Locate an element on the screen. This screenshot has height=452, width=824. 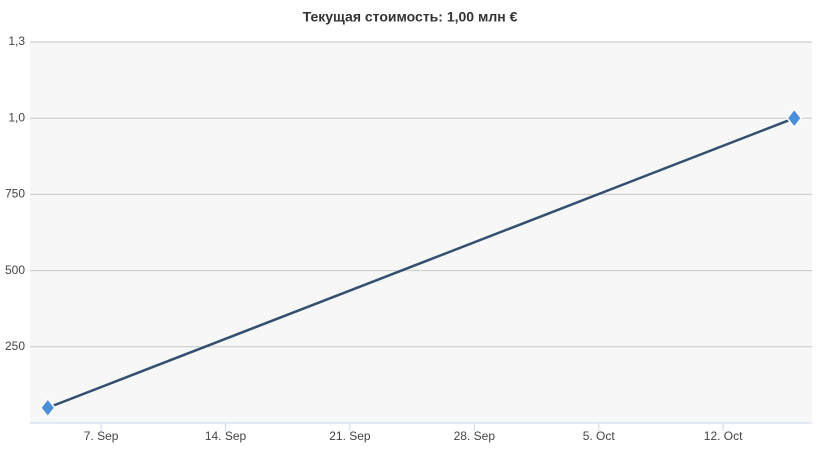
chart-title: Текущая стоимость: 1,00 млн € is located at coordinates (410, 17).